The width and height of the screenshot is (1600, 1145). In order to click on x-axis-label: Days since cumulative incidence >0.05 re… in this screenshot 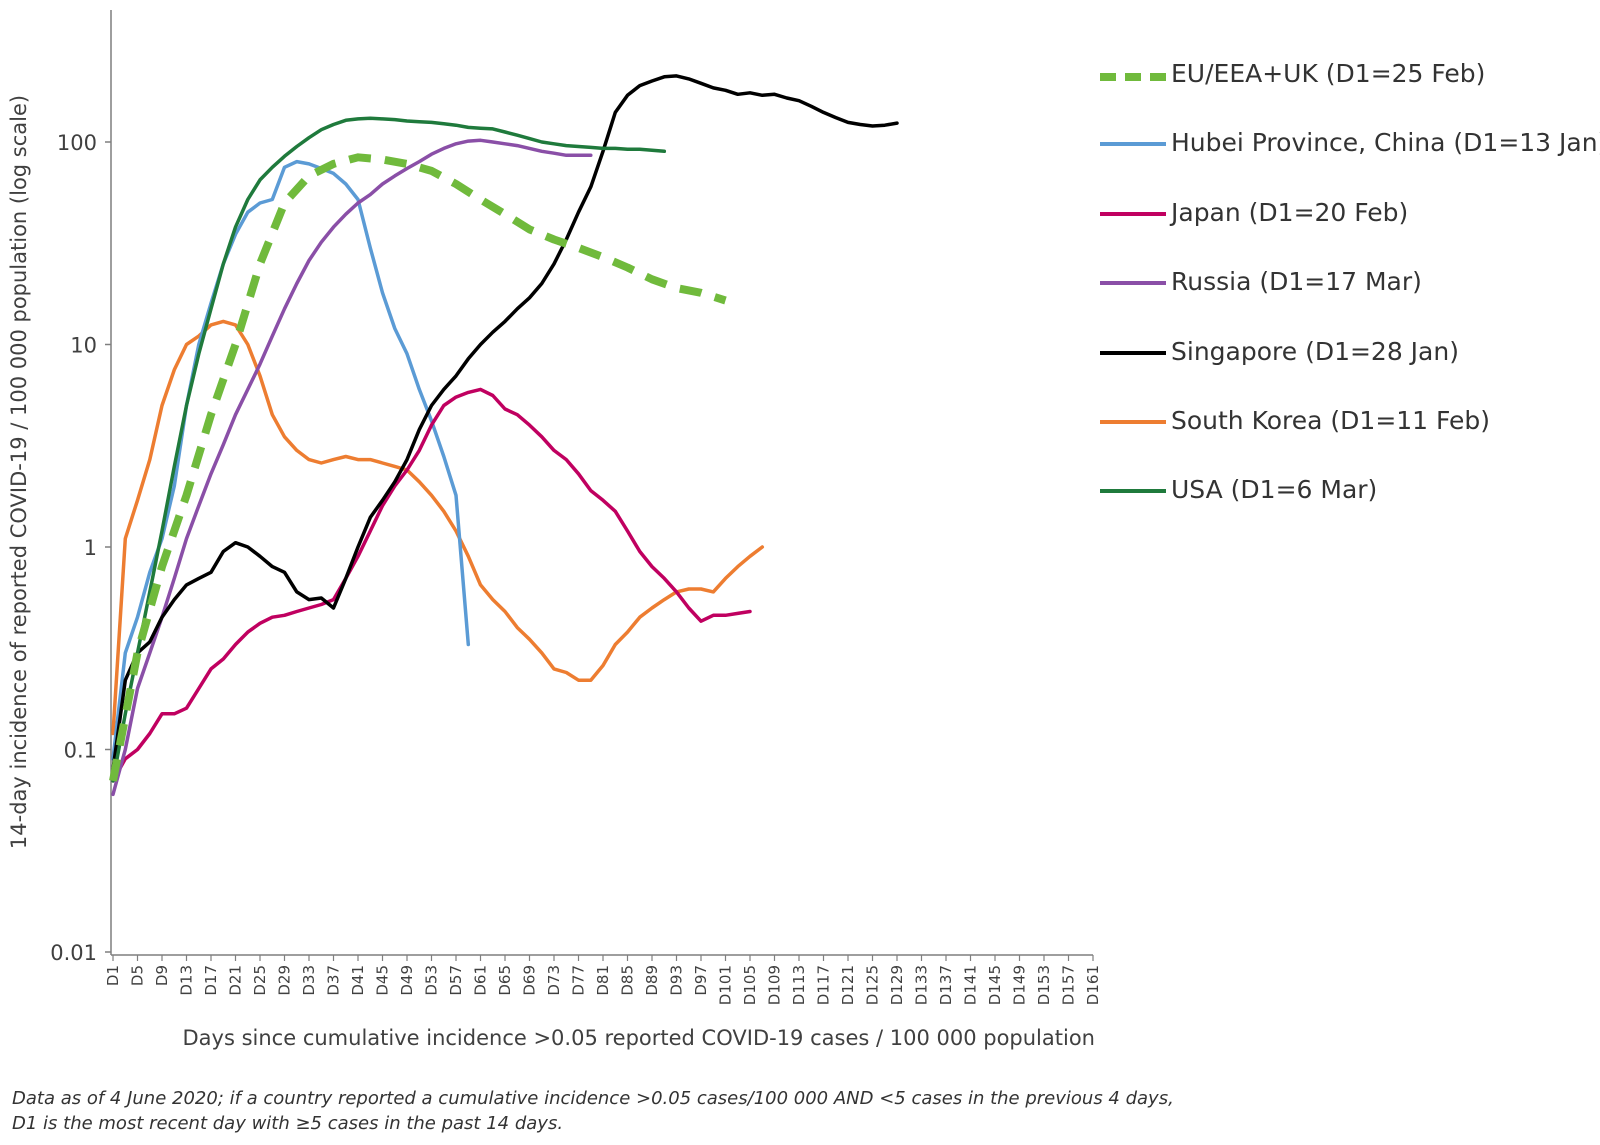, I will do `click(639, 1038)`.